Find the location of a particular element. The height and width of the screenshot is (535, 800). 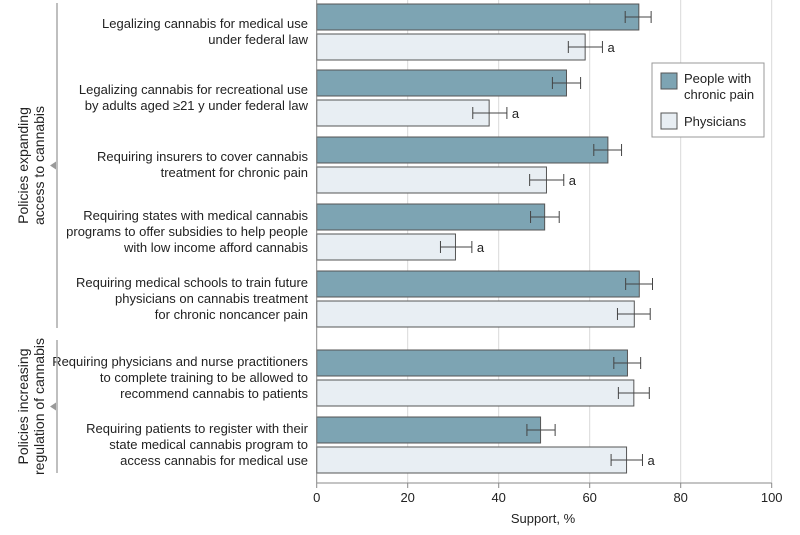

x-tick-label: 40 is located at coordinates (498, 497).